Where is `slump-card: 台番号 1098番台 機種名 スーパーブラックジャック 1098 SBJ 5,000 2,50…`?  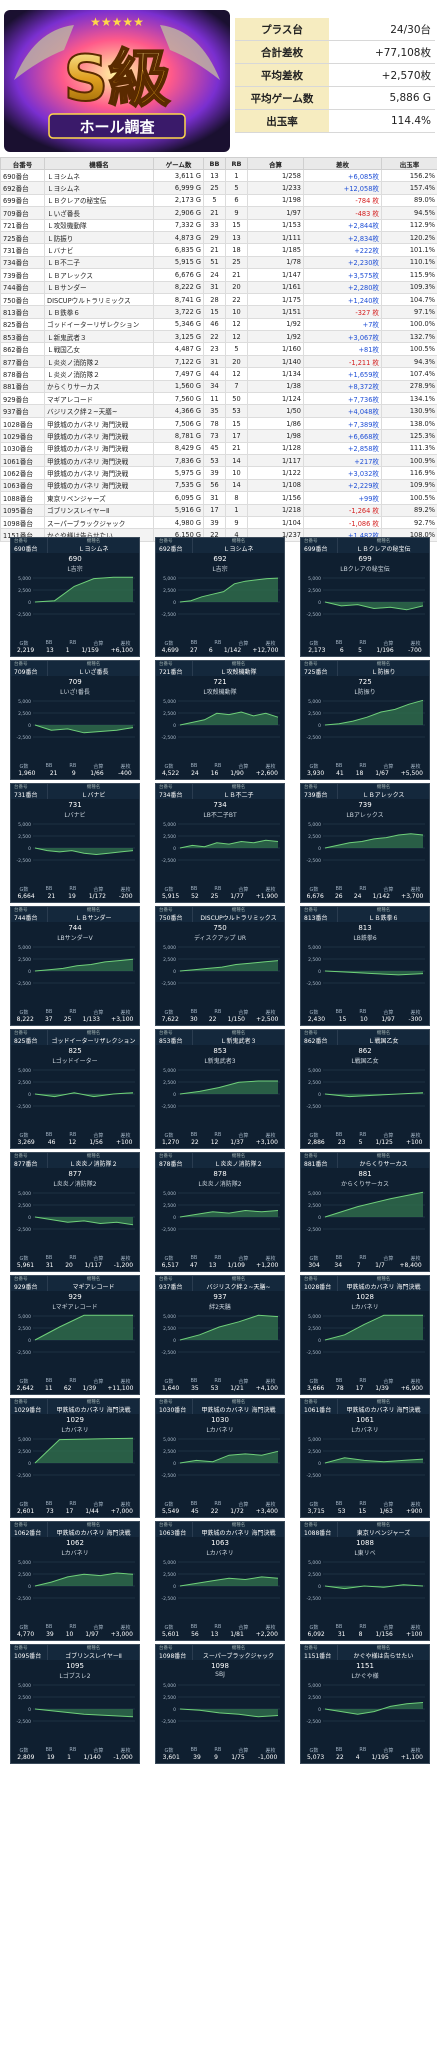
slump-card: 台番号 1098番台 機種名 スーパーブラックジャック 1098 SBJ 5,000 2,50… is located at coordinates (220, 1704).